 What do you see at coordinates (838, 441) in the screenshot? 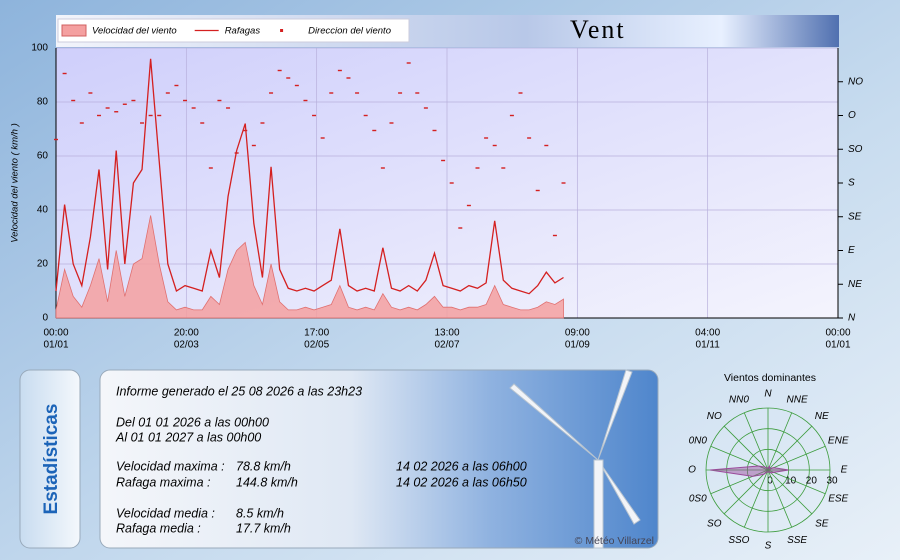
I see `rose-direction-label: ENE` at bounding box center [838, 441].